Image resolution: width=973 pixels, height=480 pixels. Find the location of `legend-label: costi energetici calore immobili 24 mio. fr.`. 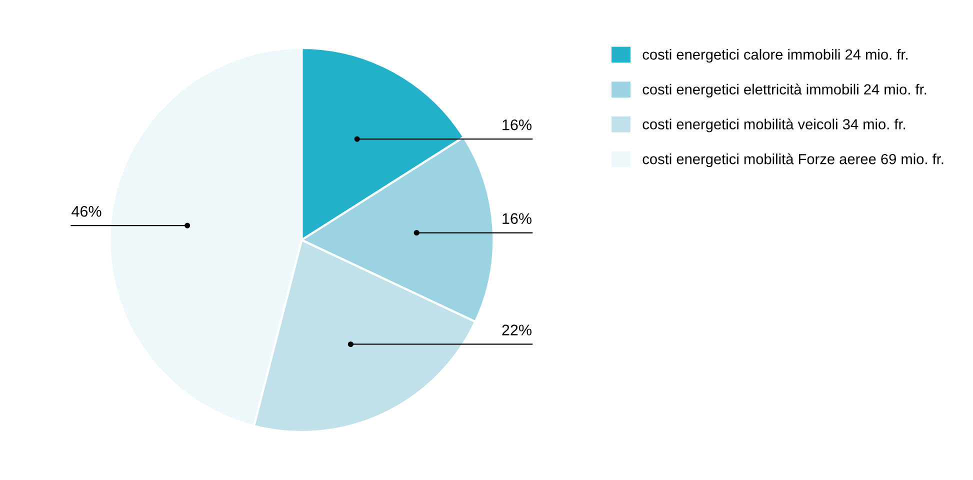

legend-label: costi energetici calore immobili 24 mio. fr. is located at coordinates (775, 55).